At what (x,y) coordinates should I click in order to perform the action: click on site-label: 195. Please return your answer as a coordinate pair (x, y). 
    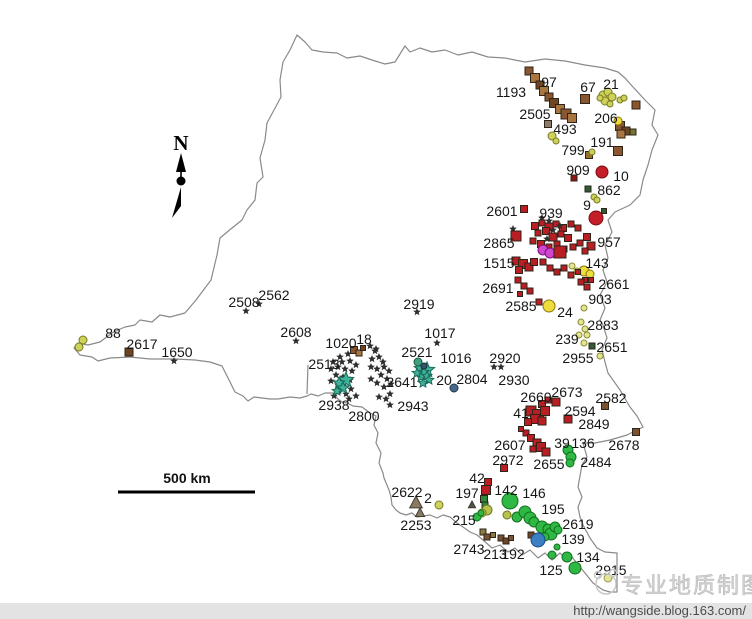
    Looking at the image, I should click on (553, 509).